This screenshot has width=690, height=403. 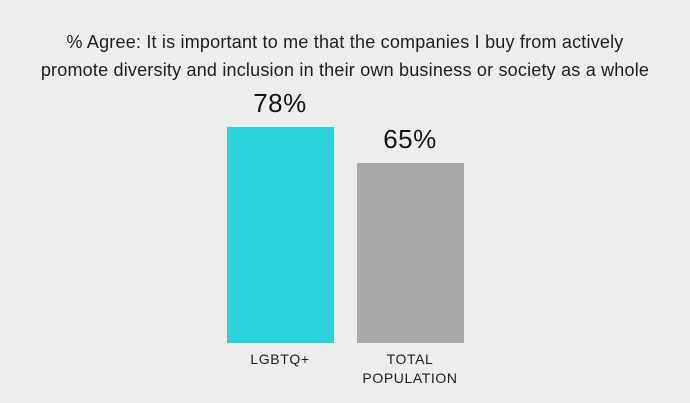 What do you see at coordinates (280, 235) in the screenshot?
I see `bar-lgbtq` at bounding box center [280, 235].